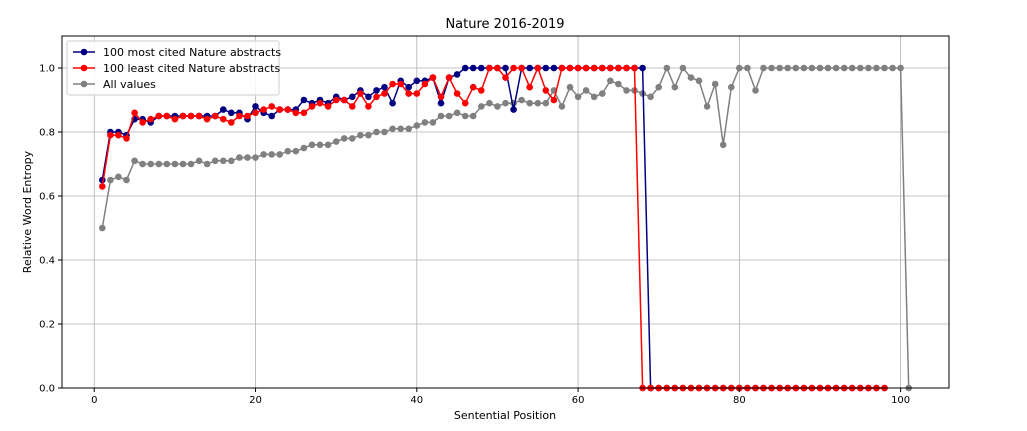 The image size is (1027, 431). Describe the element at coordinates (47, 133) in the screenshot. I see `y-tick-label: 0.8` at that location.